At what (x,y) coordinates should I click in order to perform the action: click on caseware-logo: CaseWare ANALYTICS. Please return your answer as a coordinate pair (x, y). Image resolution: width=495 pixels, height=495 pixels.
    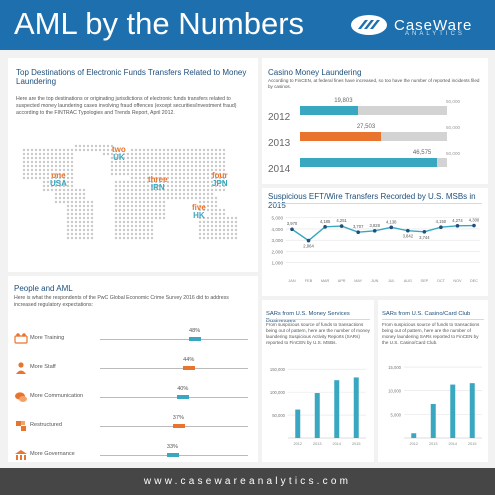
    Looking at the image, I should click on (411, 25).